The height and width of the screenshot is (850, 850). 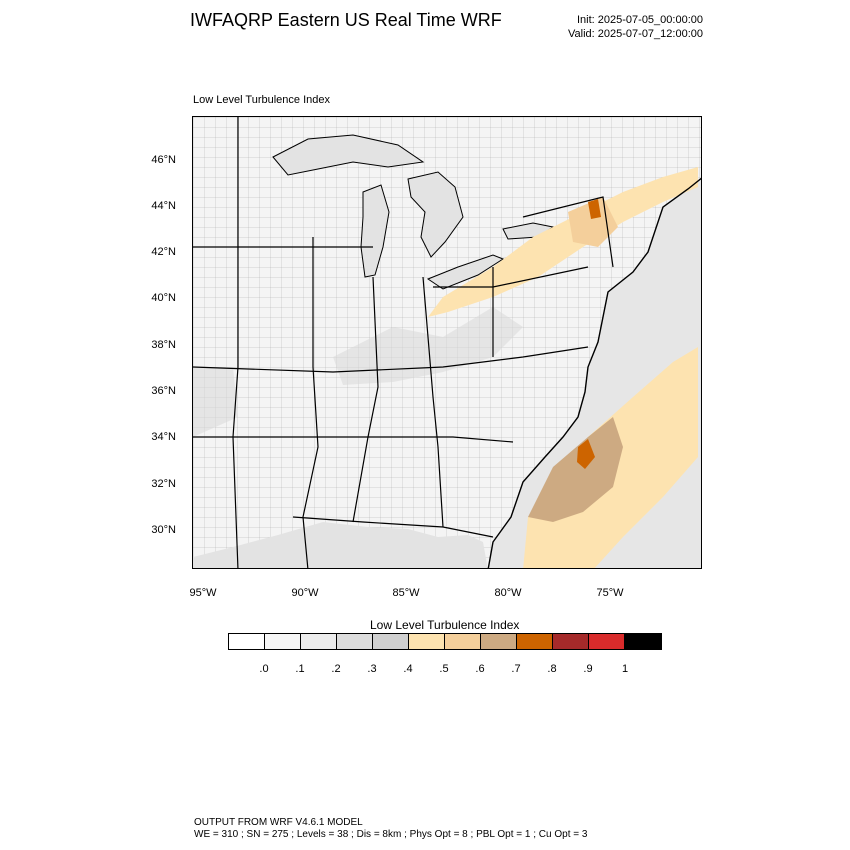 What do you see at coordinates (444, 669) in the screenshot?
I see `colorbar-label: .5` at bounding box center [444, 669].